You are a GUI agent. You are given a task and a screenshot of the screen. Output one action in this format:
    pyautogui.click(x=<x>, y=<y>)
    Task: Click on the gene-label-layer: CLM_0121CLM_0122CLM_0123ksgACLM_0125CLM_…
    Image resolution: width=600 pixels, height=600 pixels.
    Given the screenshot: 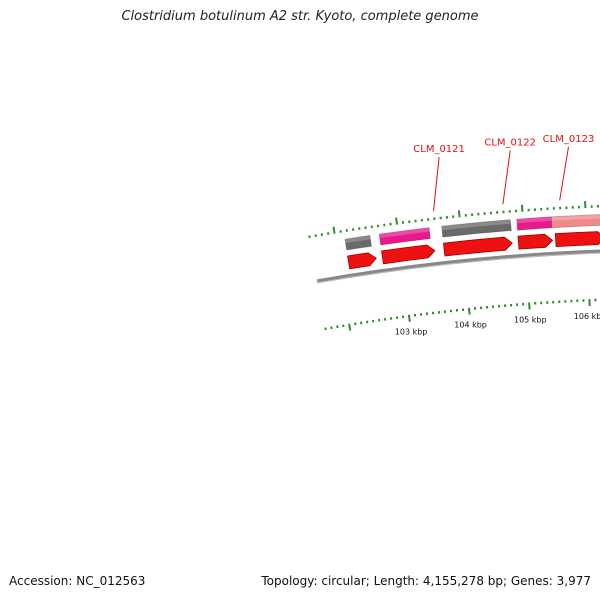 What is the action you would take?
    pyautogui.click(x=504, y=173)
    